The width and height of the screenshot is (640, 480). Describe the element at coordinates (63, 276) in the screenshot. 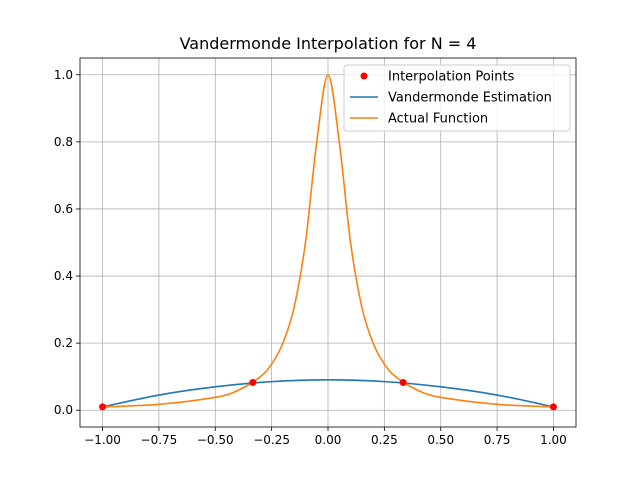

I see `y-tick-label: 0.4` at that location.